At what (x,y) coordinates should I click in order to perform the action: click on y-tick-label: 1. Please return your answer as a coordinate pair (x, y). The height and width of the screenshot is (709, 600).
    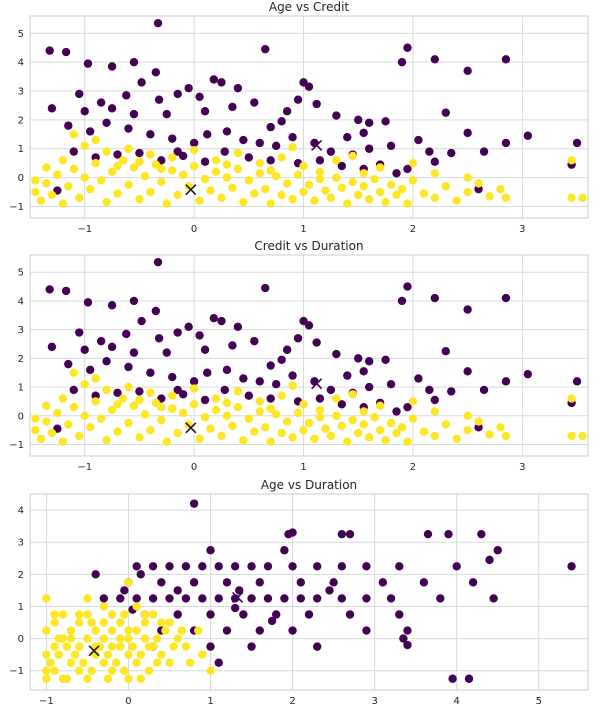
    Looking at the image, I should click on (21, 607).